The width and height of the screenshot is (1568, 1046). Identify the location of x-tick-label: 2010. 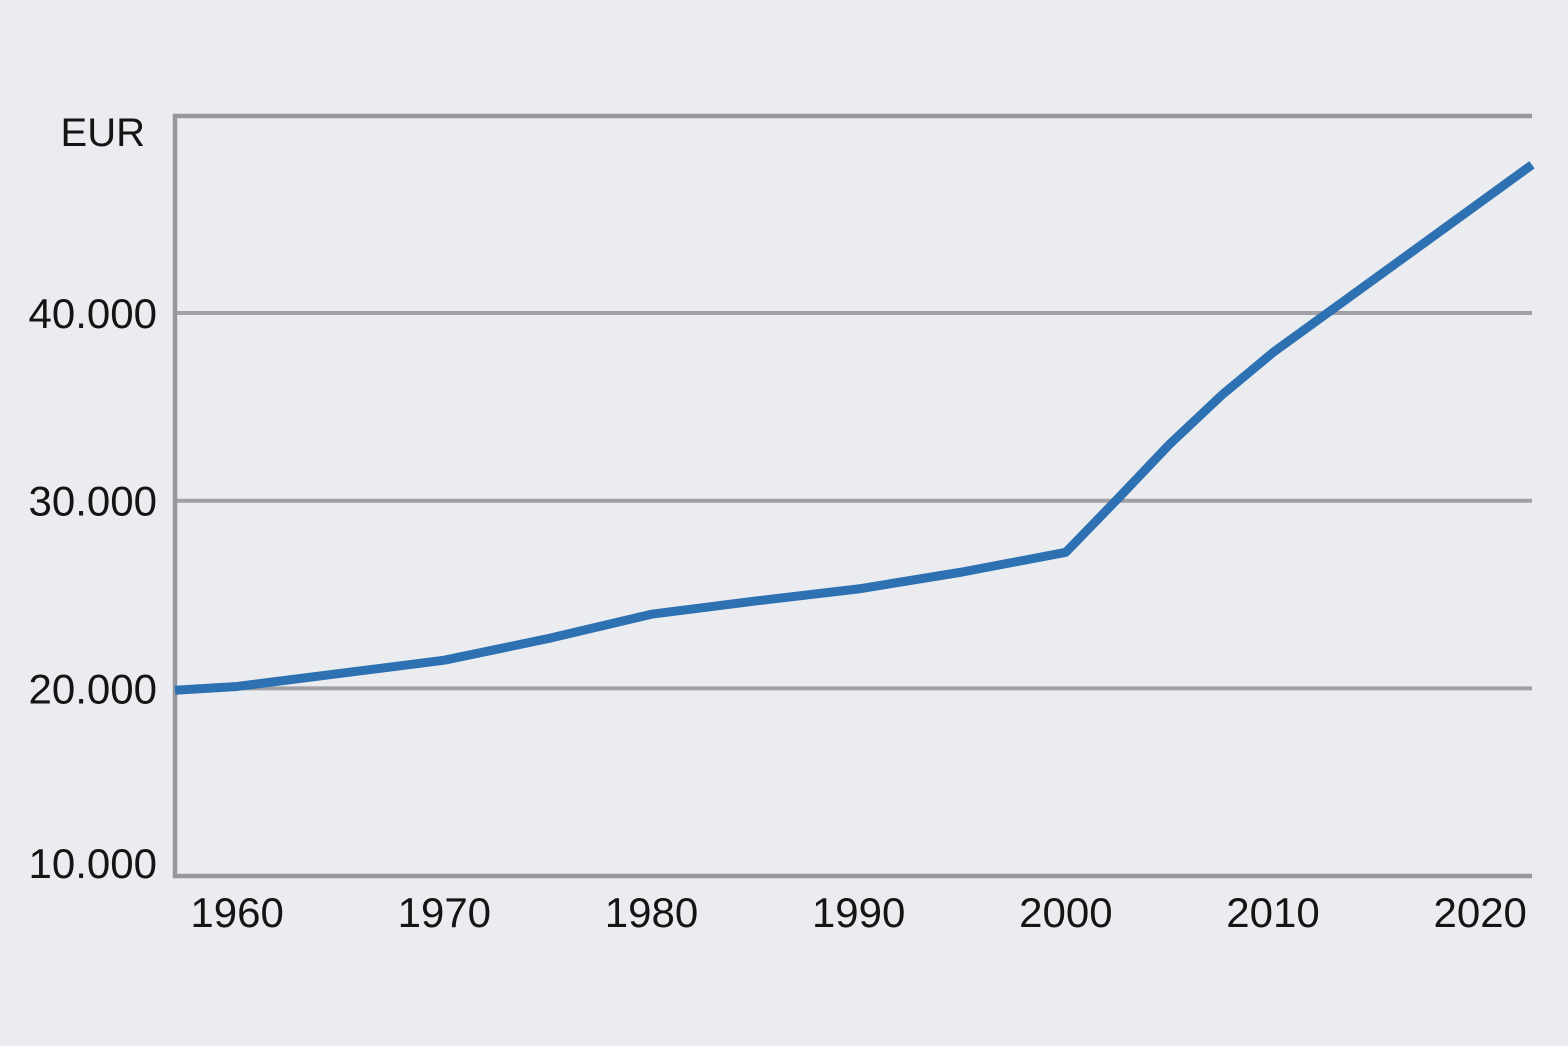
(1272, 912).